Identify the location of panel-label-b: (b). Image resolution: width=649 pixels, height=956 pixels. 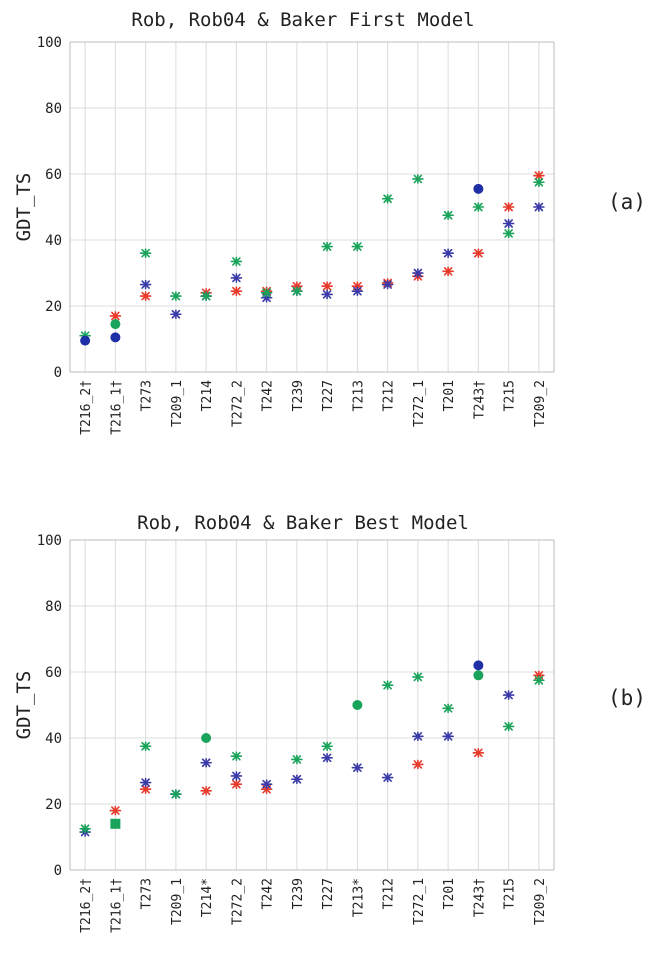
(627, 698).